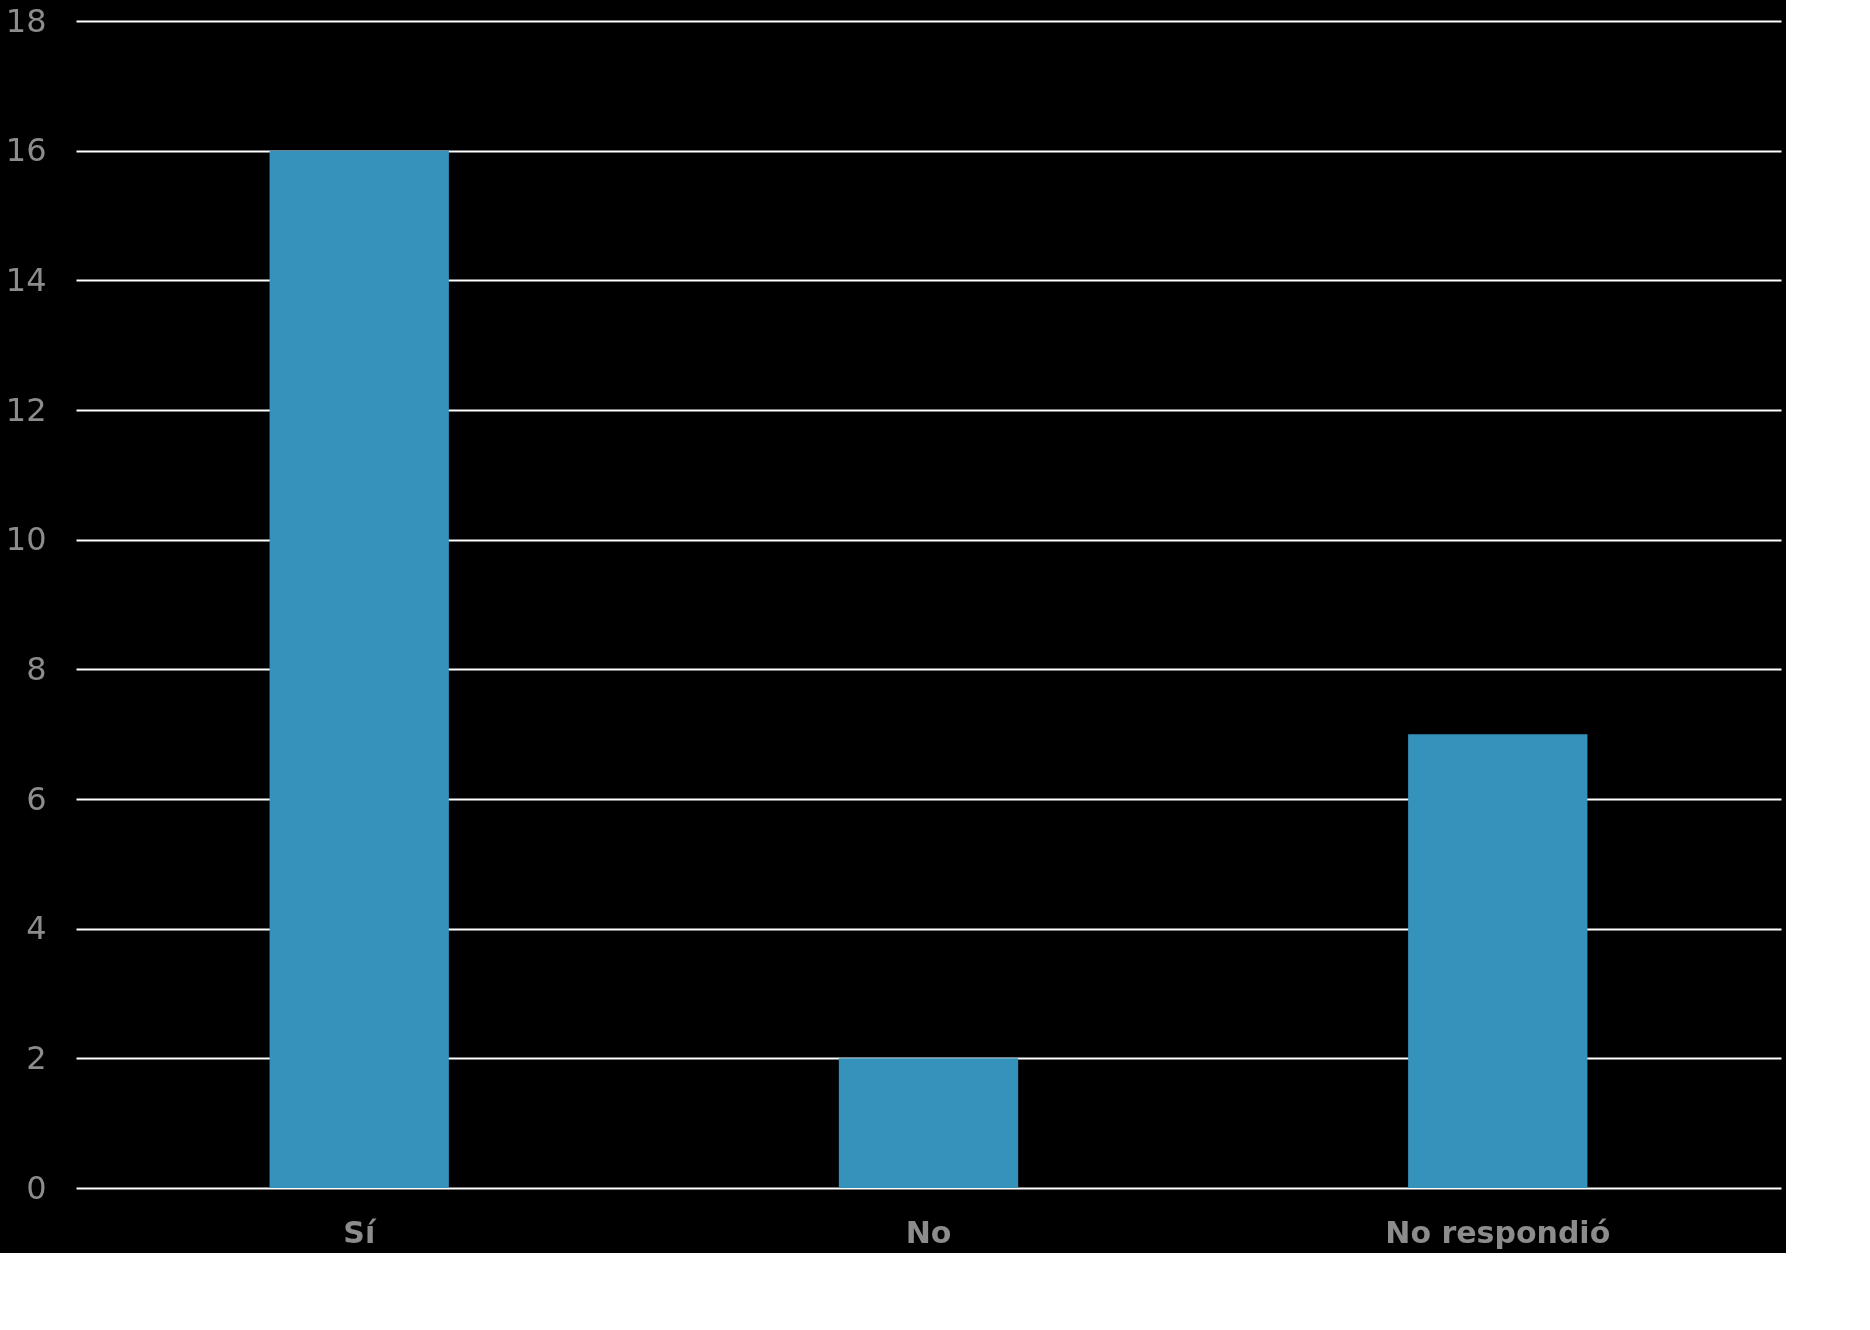  What do you see at coordinates (36, 668) in the screenshot?
I see `y-tick-label: 8` at bounding box center [36, 668].